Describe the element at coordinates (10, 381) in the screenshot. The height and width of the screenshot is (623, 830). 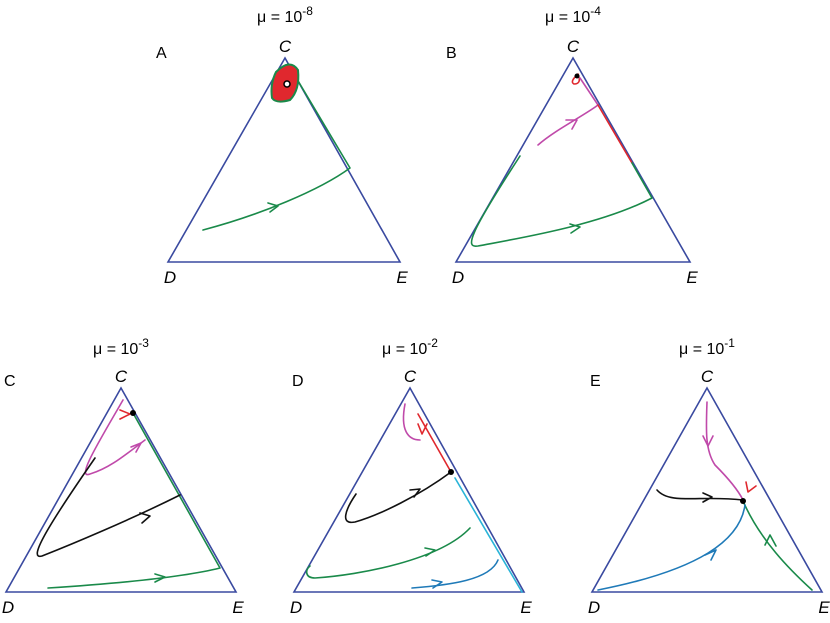
I see `panel-letter: C` at that location.